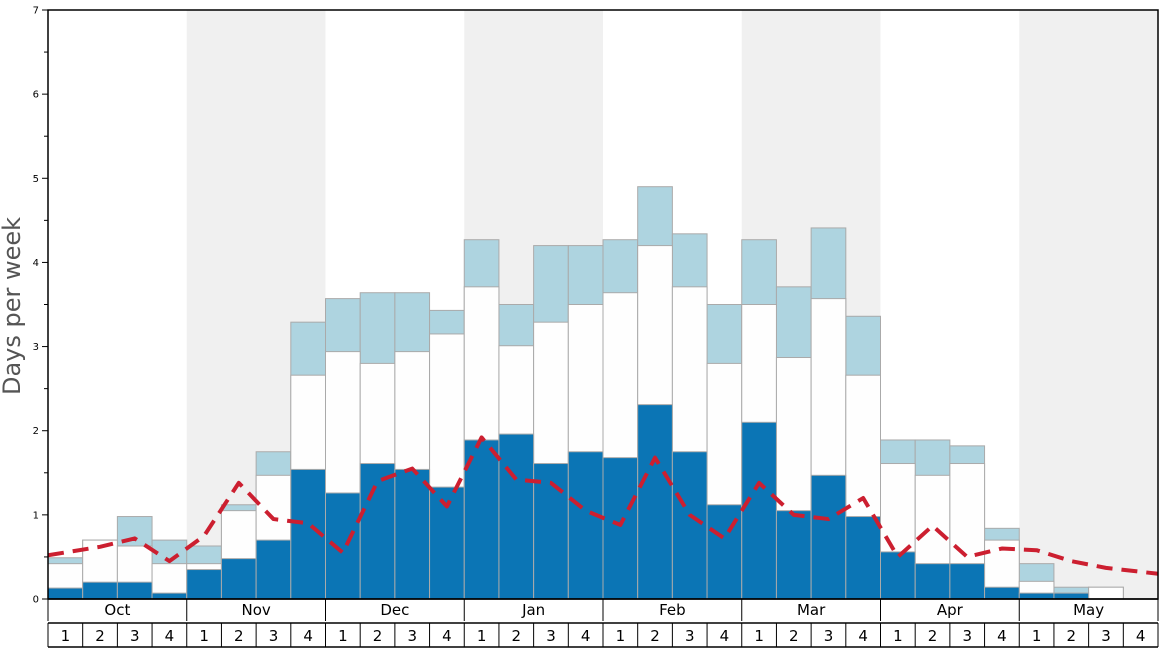  Describe the element at coordinates (394, 610) in the screenshot. I see `month-label-dec: Dec` at that location.